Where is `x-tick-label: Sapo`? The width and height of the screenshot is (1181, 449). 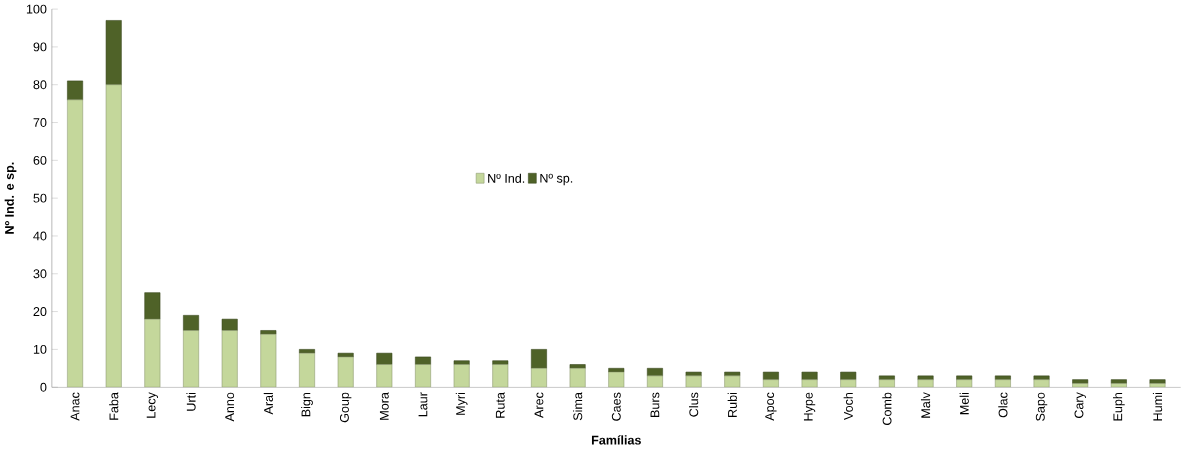 x-tick-label: Sapo is located at coordinates (1041, 406).